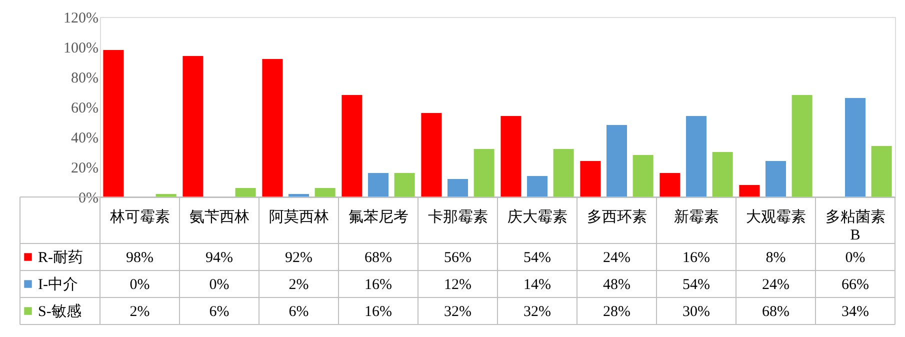  I want to click on data-label: 14%, so click(537, 285).